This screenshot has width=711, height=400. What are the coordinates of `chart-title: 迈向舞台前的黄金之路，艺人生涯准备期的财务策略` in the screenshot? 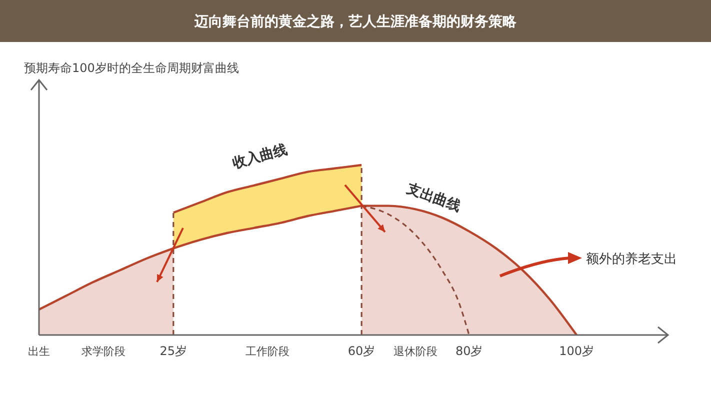 It's located at (356, 21).